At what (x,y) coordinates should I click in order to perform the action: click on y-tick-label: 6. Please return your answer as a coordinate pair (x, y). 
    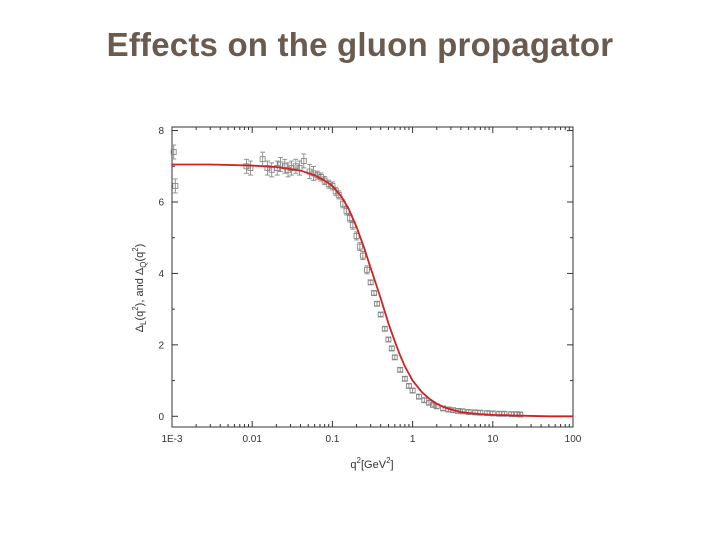
    Looking at the image, I should click on (161, 203).